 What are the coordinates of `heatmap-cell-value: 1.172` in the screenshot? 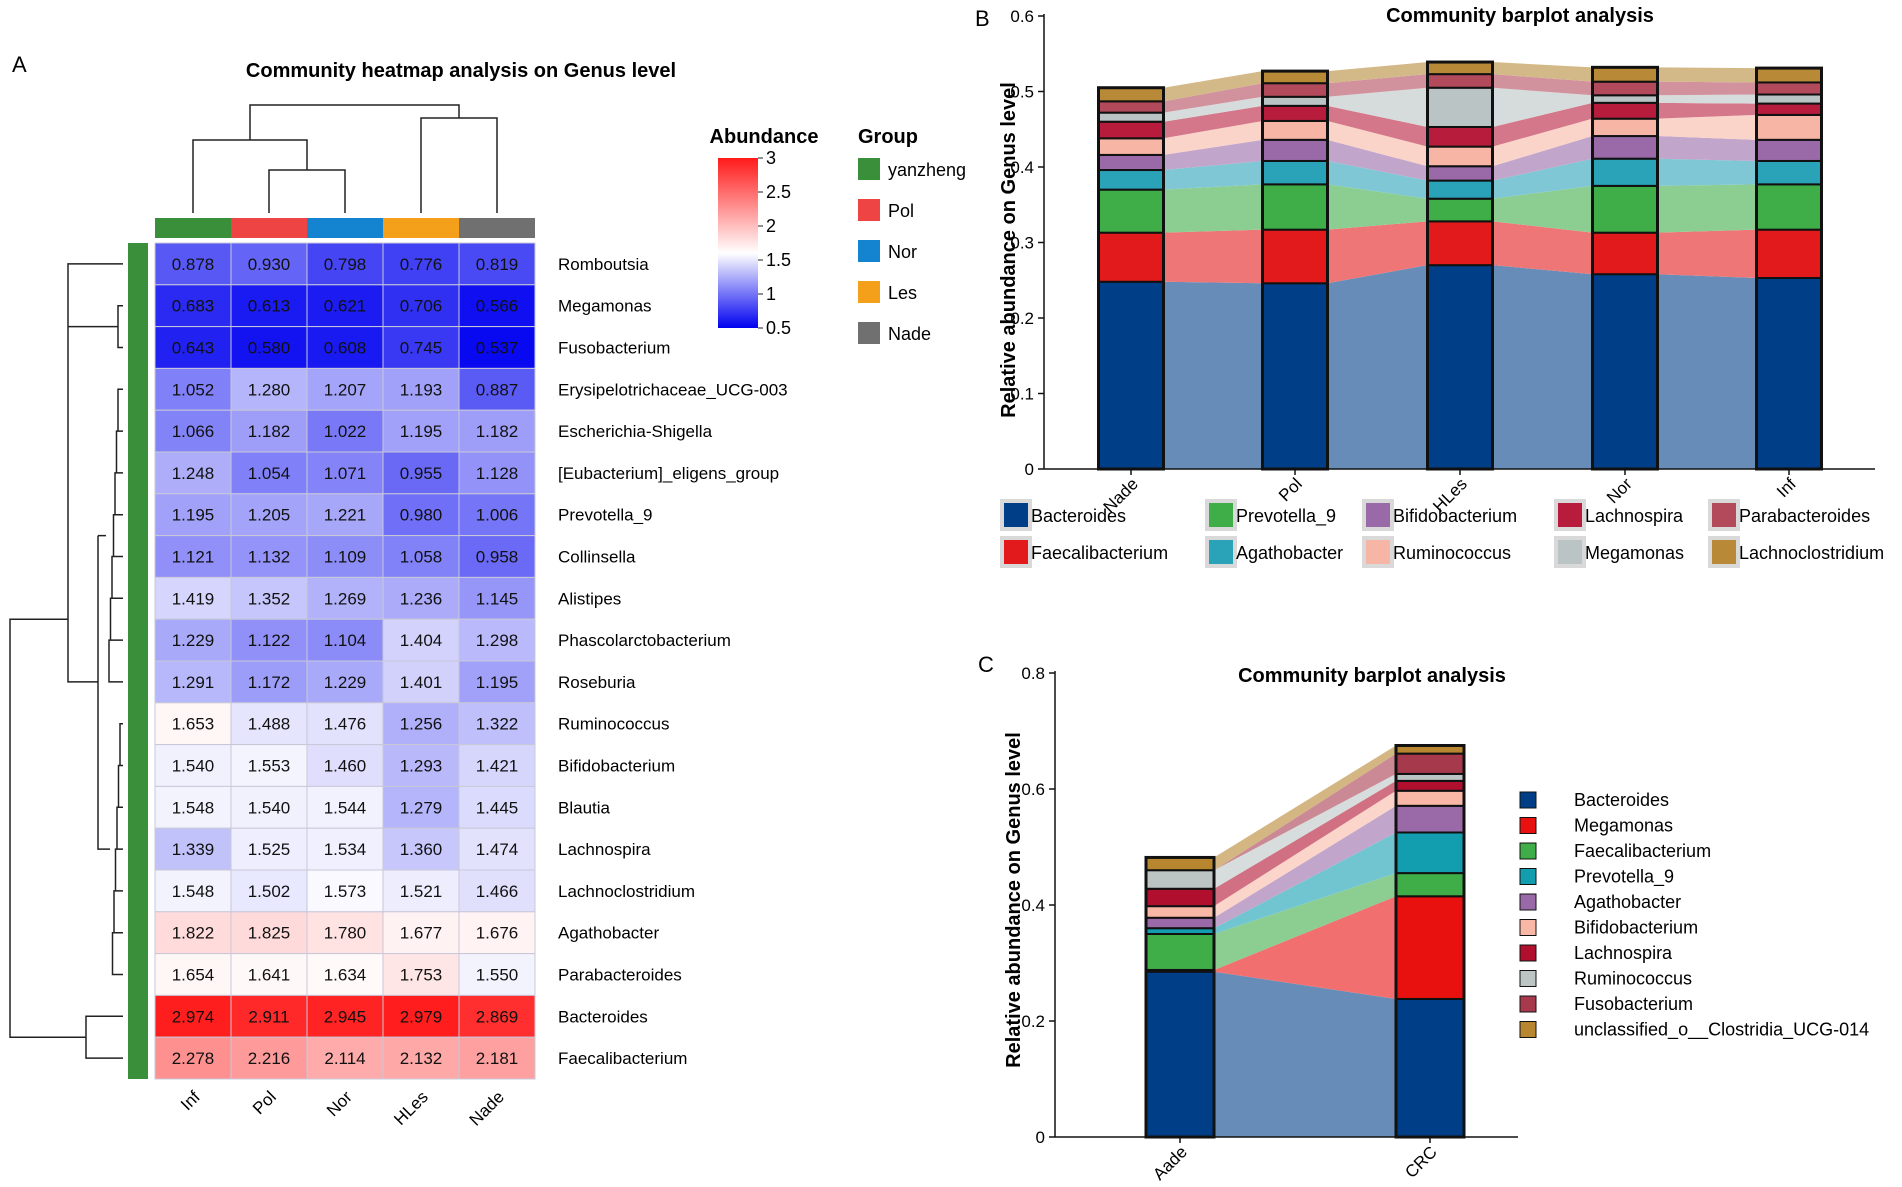 It's located at (269, 682).